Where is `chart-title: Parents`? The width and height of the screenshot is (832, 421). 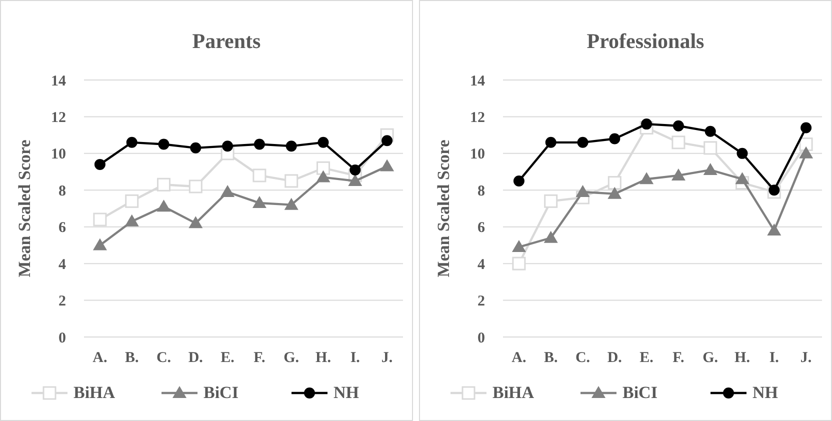 chart-title: Parents is located at coordinates (226, 41).